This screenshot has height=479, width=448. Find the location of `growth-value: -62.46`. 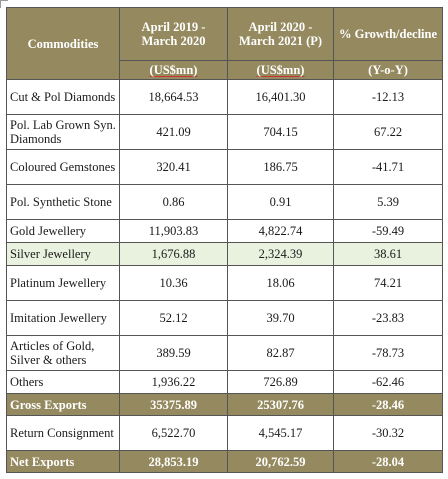

growth-value: -62.46 is located at coordinates (388, 382).